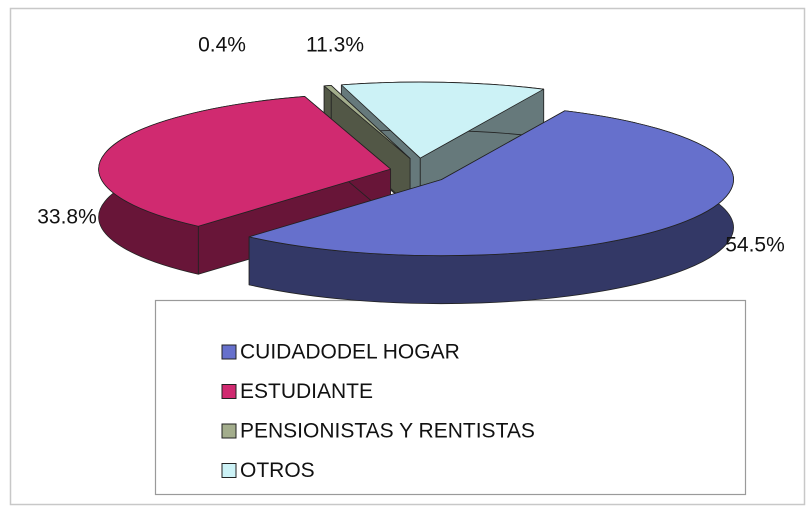 Image resolution: width=811 pixels, height=509 pixels. I want to click on data-label: 0.4%, so click(222, 45).